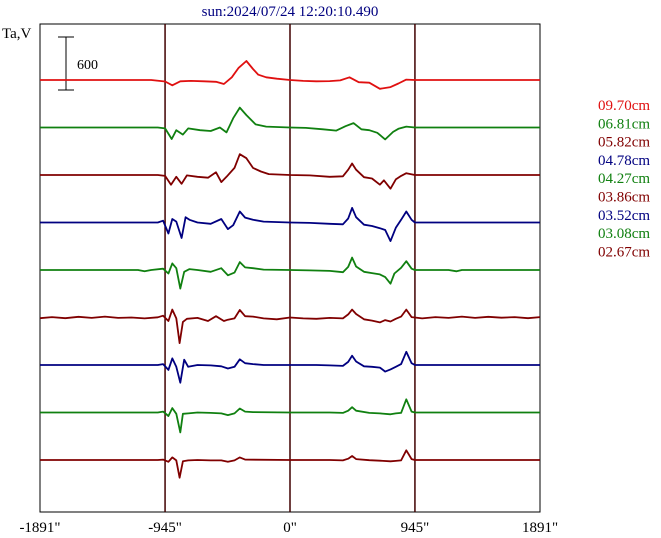 The width and height of the screenshot is (661, 538). What do you see at coordinates (290, 123) in the screenshot?
I see `series-line-06.81cm` at bounding box center [290, 123].